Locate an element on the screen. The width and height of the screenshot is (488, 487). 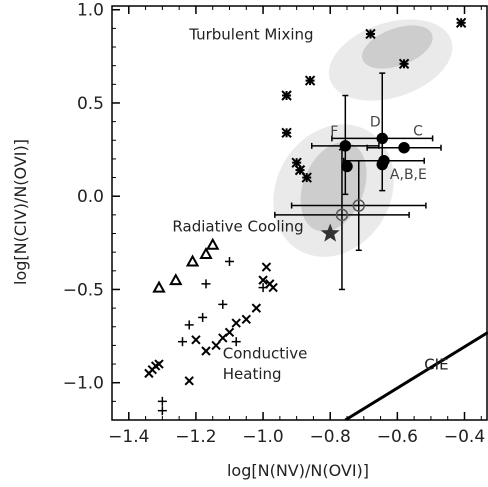
y-tick-label: −0.5 is located at coordinates (83, 290).